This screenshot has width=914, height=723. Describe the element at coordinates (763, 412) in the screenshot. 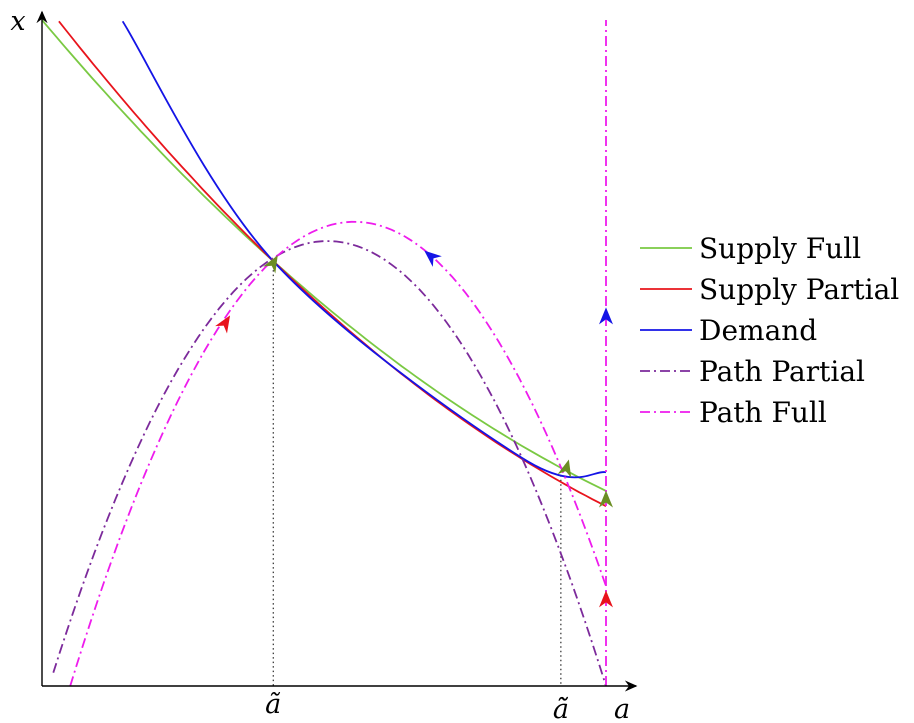

I see `legend-label-path-full: Path Full` at that location.